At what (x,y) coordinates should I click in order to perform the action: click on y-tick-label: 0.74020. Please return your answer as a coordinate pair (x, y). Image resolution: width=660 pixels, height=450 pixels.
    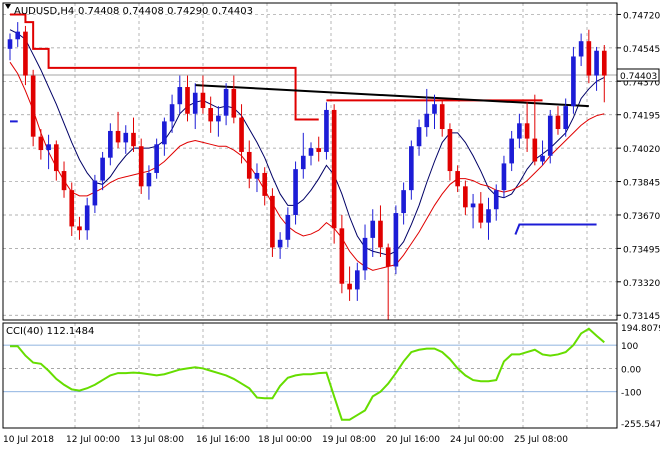
    Looking at the image, I should click on (641, 150).